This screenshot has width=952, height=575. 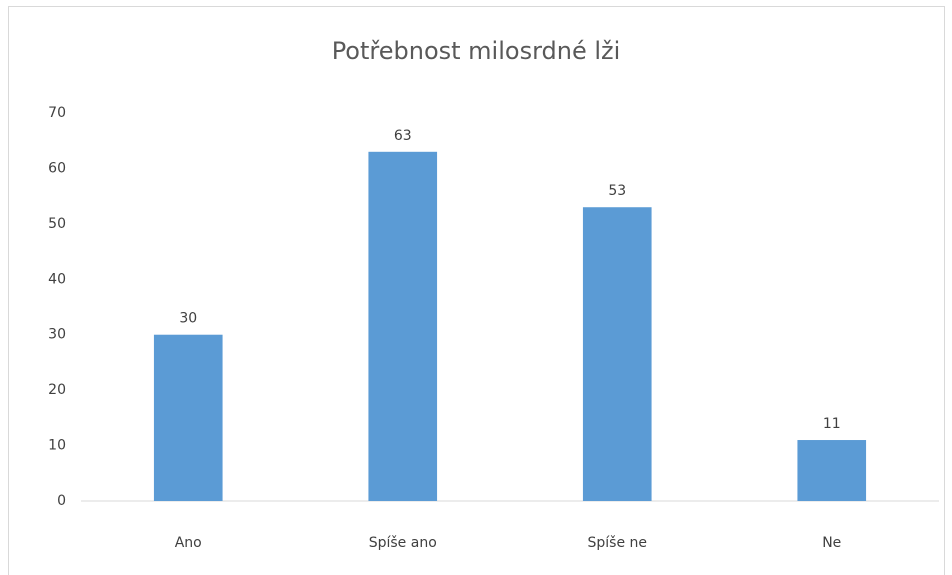 What do you see at coordinates (403, 543) in the screenshot?
I see `x-tick-label: Spíše ano` at bounding box center [403, 543].